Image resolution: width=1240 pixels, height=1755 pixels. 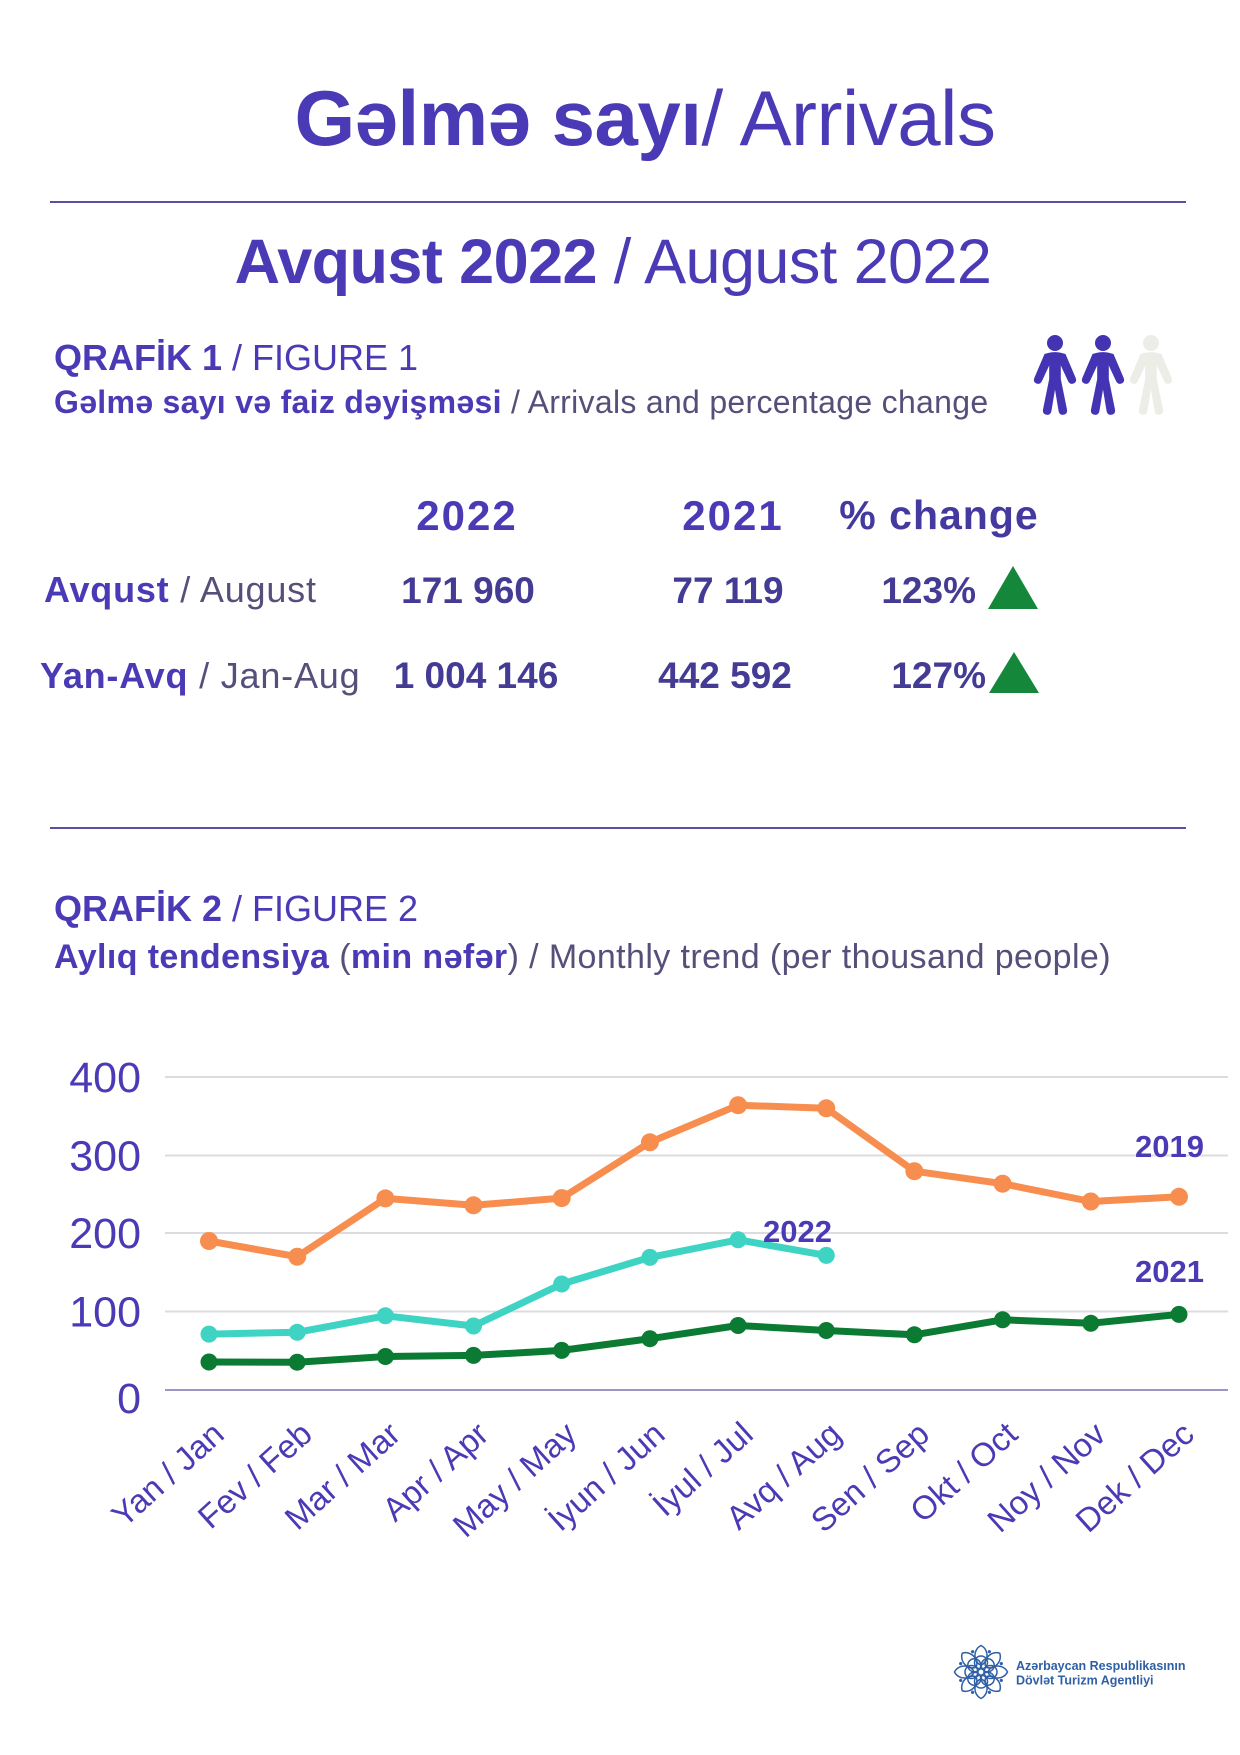 What do you see at coordinates (1169, 1271) in the screenshot?
I see `svg-text: 2021` at bounding box center [1169, 1271].